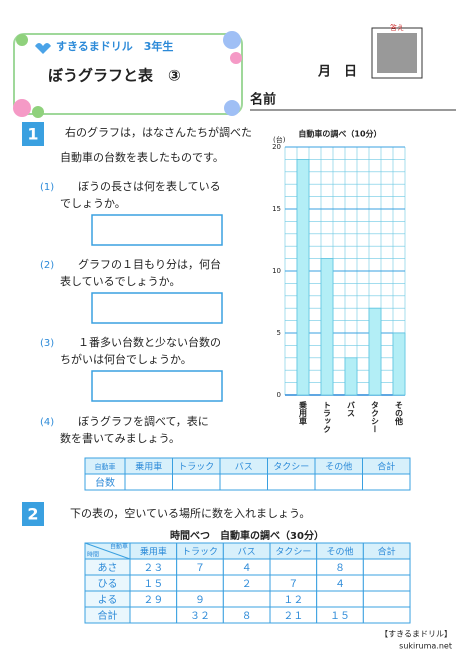  I want to click on x-tick-label: その他, so click(399, 413).